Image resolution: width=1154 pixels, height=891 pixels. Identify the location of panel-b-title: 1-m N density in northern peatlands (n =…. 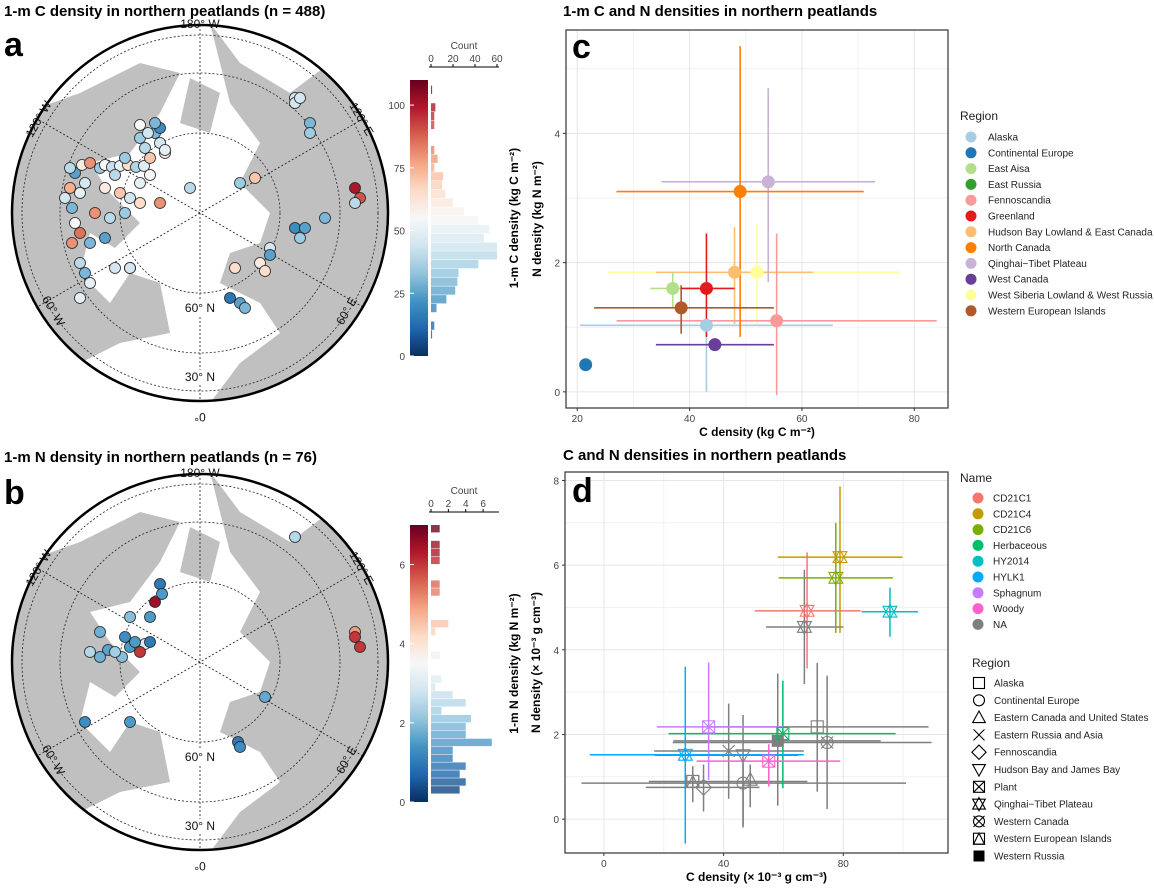
(160, 457).